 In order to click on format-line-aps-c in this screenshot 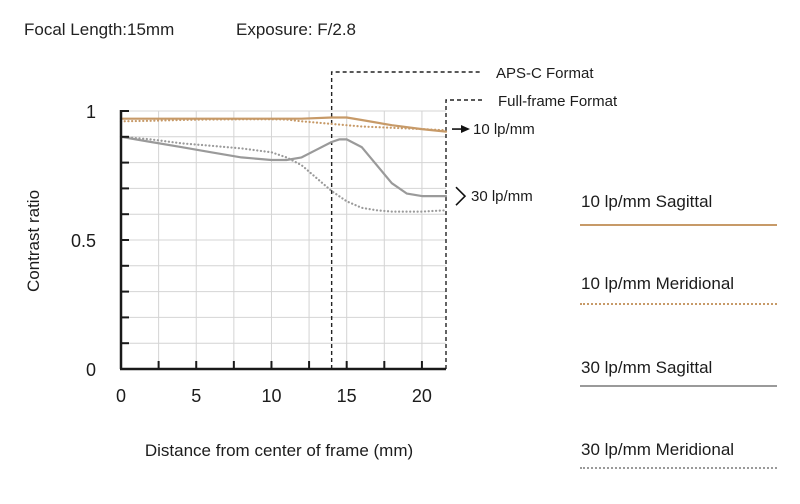, I will do `click(406, 220)`.